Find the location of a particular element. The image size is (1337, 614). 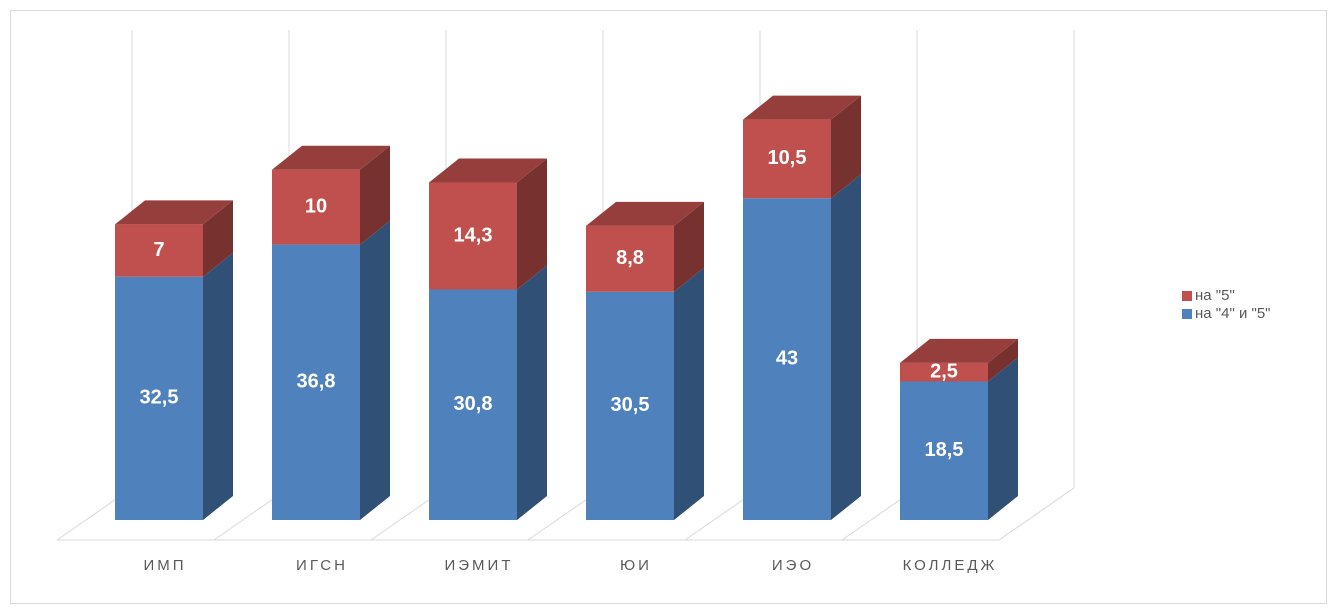

x-tick-label: ИГСН is located at coordinates (322, 565).